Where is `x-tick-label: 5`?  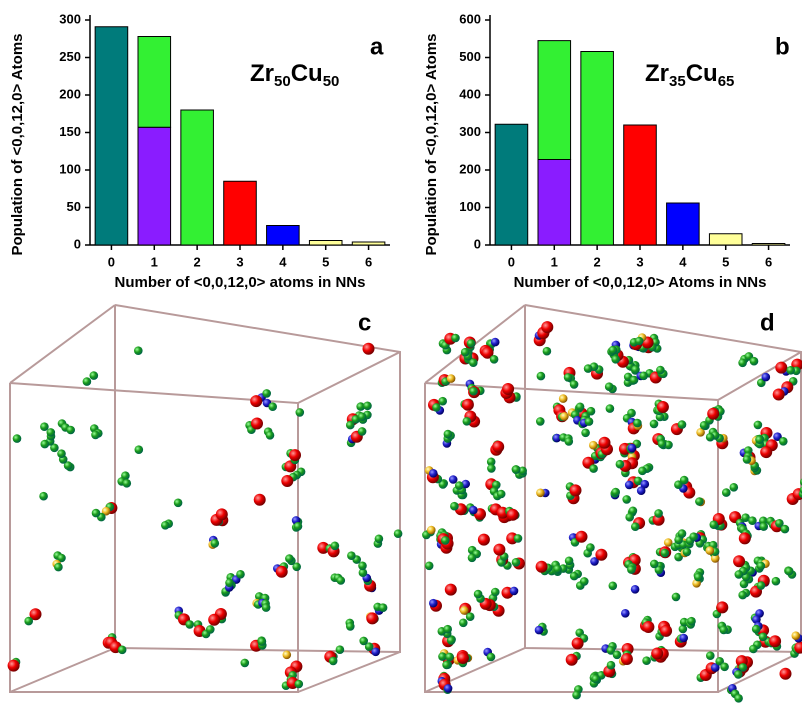
x-tick-label: 5 is located at coordinates (725, 261).